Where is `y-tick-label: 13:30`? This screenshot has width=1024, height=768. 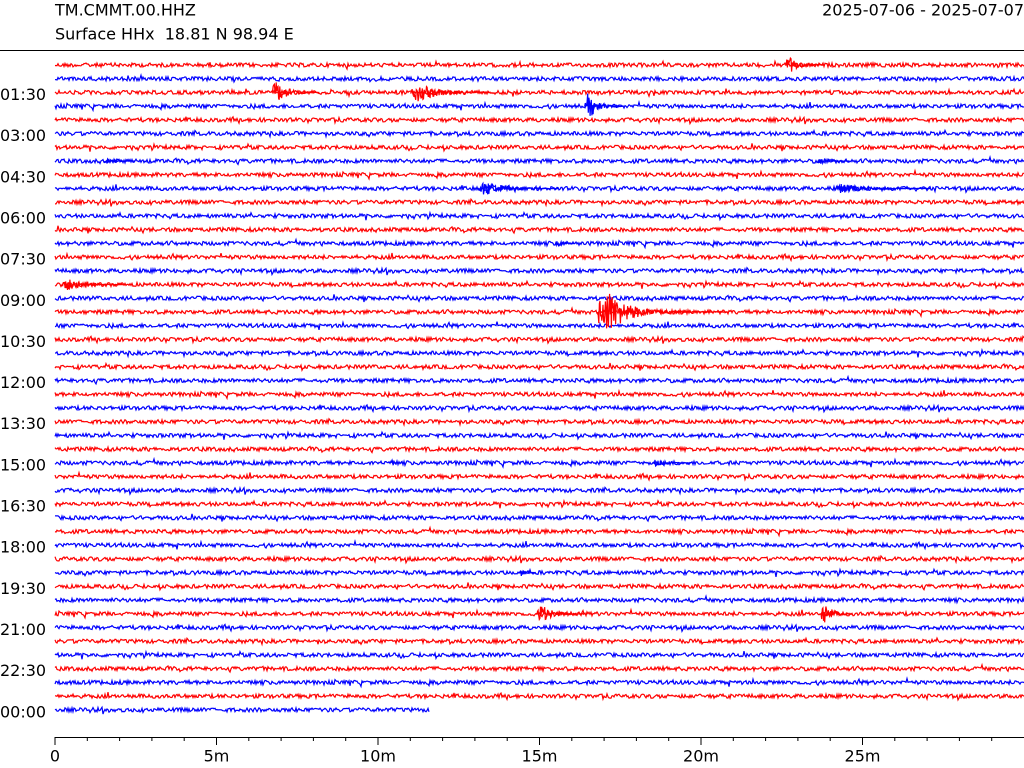
y-tick-label: 13:30 is located at coordinates (23, 423).